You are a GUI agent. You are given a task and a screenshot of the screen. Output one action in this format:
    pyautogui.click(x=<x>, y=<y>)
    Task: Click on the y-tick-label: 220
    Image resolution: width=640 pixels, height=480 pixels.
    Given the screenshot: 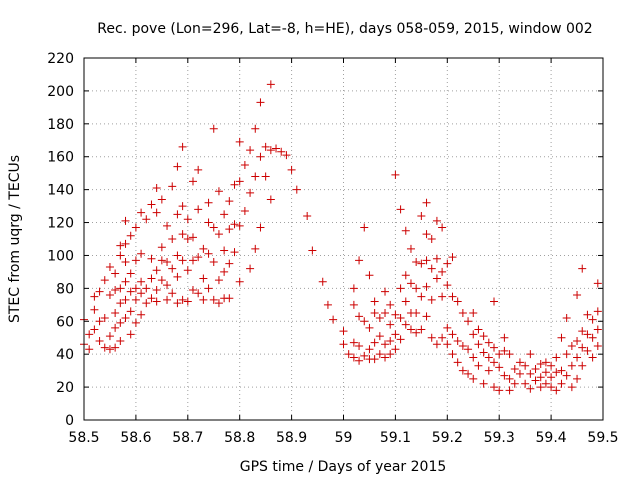 What is the action you would take?
    pyautogui.click(x=60, y=59)
    